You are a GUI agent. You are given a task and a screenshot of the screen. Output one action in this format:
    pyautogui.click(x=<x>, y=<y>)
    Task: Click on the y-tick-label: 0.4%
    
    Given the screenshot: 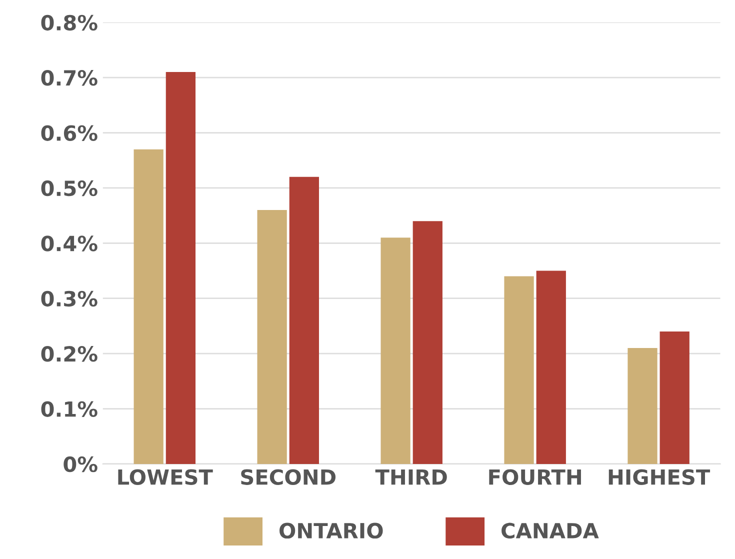 What is the action you would take?
    pyautogui.click(x=69, y=244)
    